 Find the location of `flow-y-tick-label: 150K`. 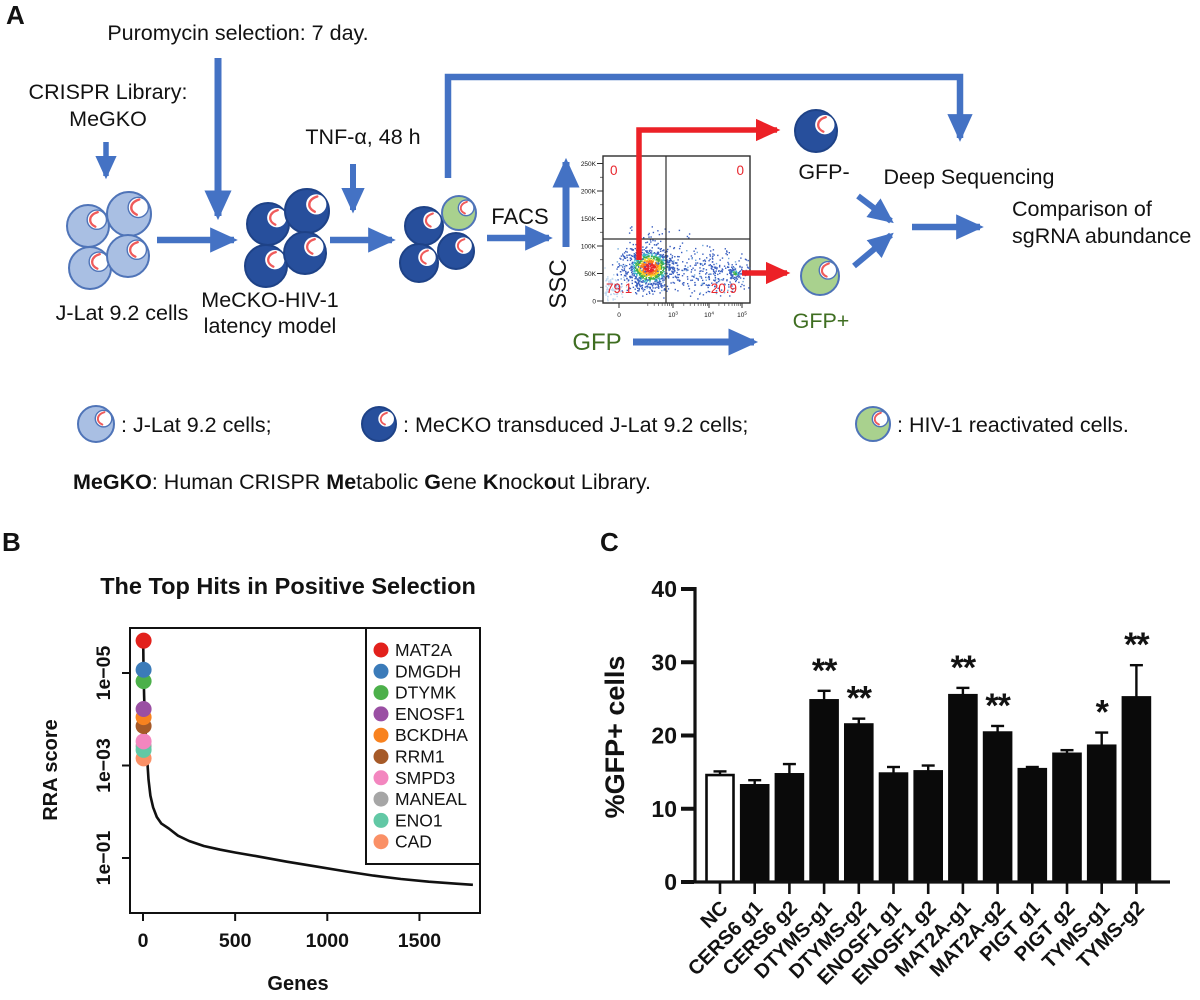

flow-y-tick-label: 150K is located at coordinates (589, 219).